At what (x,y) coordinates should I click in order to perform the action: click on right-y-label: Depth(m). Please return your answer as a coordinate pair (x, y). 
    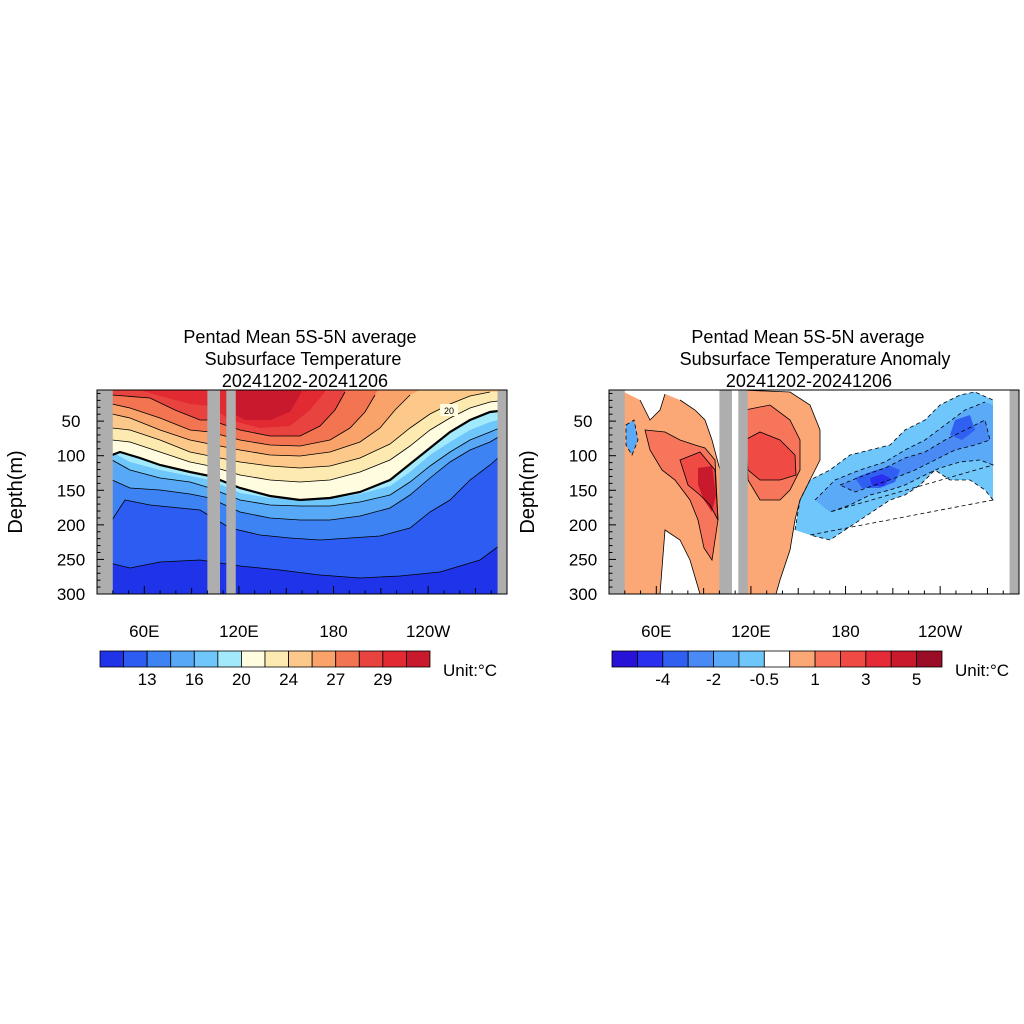
    Looking at the image, I should click on (528, 491).